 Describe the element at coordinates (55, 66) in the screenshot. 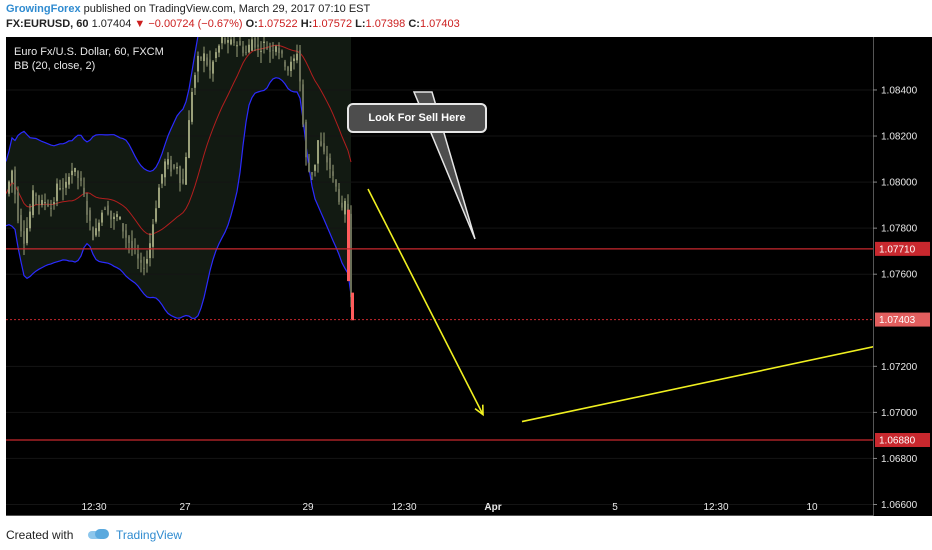

I see `indicator-legend: BB (20, close, 2)` at that location.